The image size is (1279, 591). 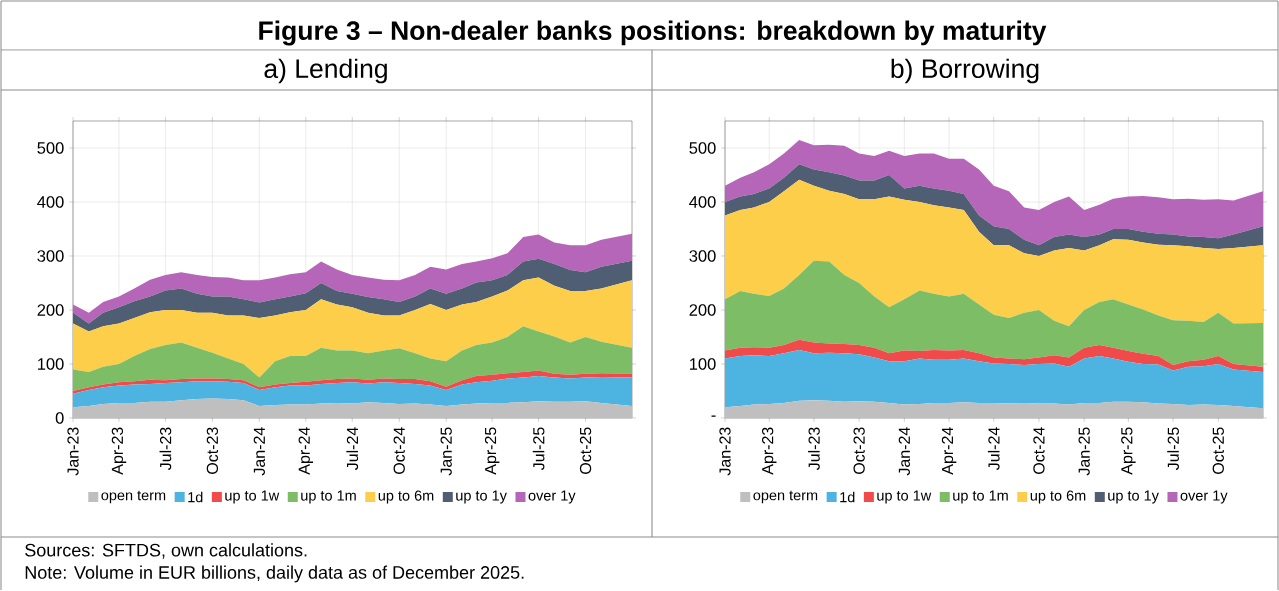 I want to click on chart-subtitle: b) Borrowing, so click(x=965, y=71).